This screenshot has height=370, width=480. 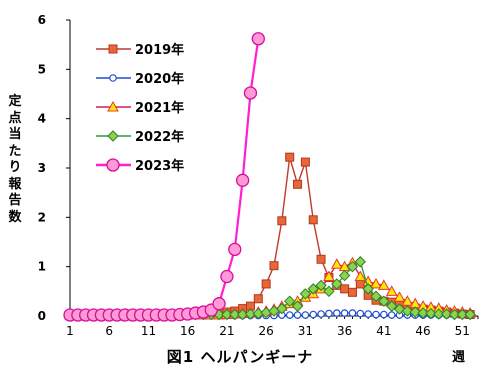 I want to click on x-tick-label: 41, so click(x=383, y=331).